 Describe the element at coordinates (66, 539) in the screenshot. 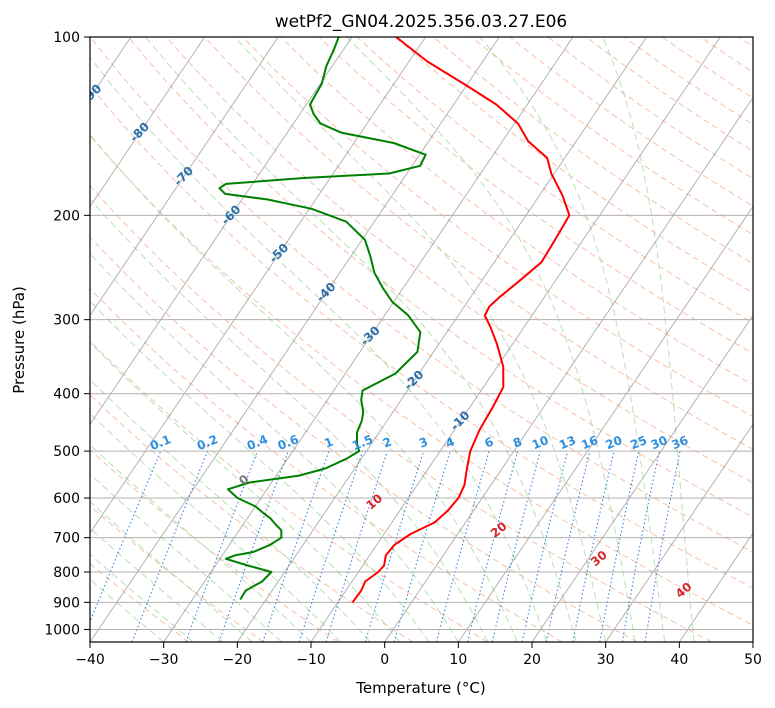

I see `y-tick-label: 700` at that location.